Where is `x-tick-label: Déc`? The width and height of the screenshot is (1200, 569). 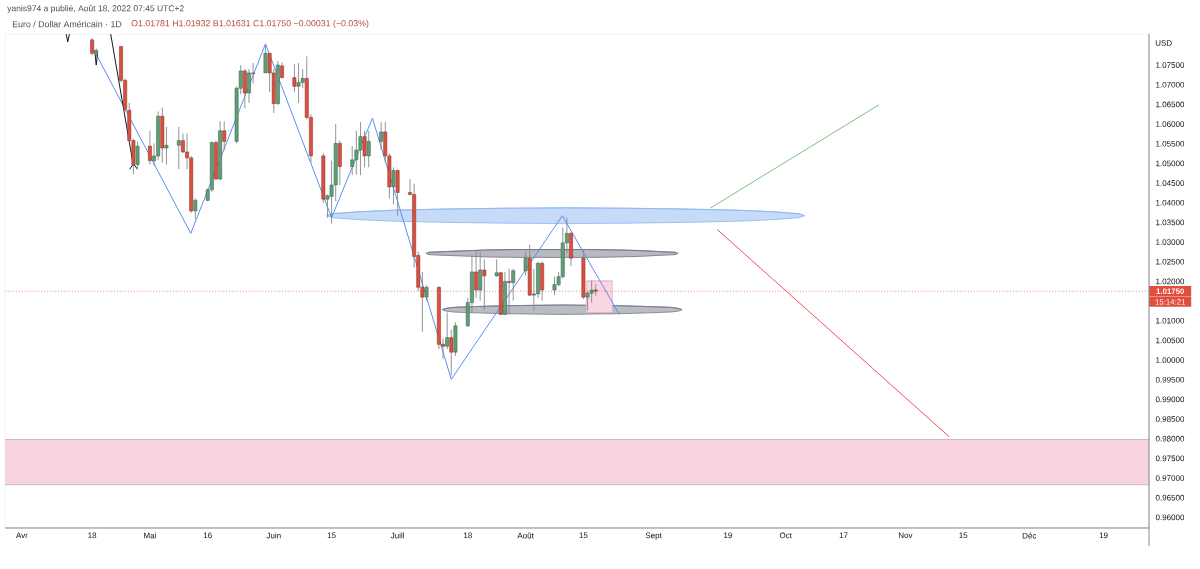 x-tick-label: Déc is located at coordinates (1029, 535).